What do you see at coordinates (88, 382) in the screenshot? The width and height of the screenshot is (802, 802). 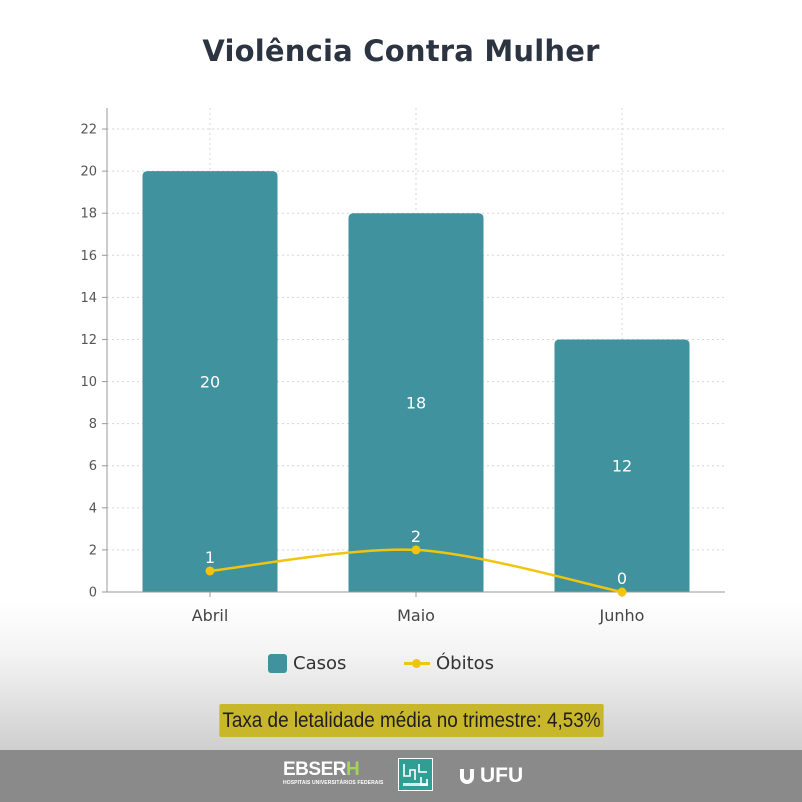 I see `y-tick-label: 10` at bounding box center [88, 382].